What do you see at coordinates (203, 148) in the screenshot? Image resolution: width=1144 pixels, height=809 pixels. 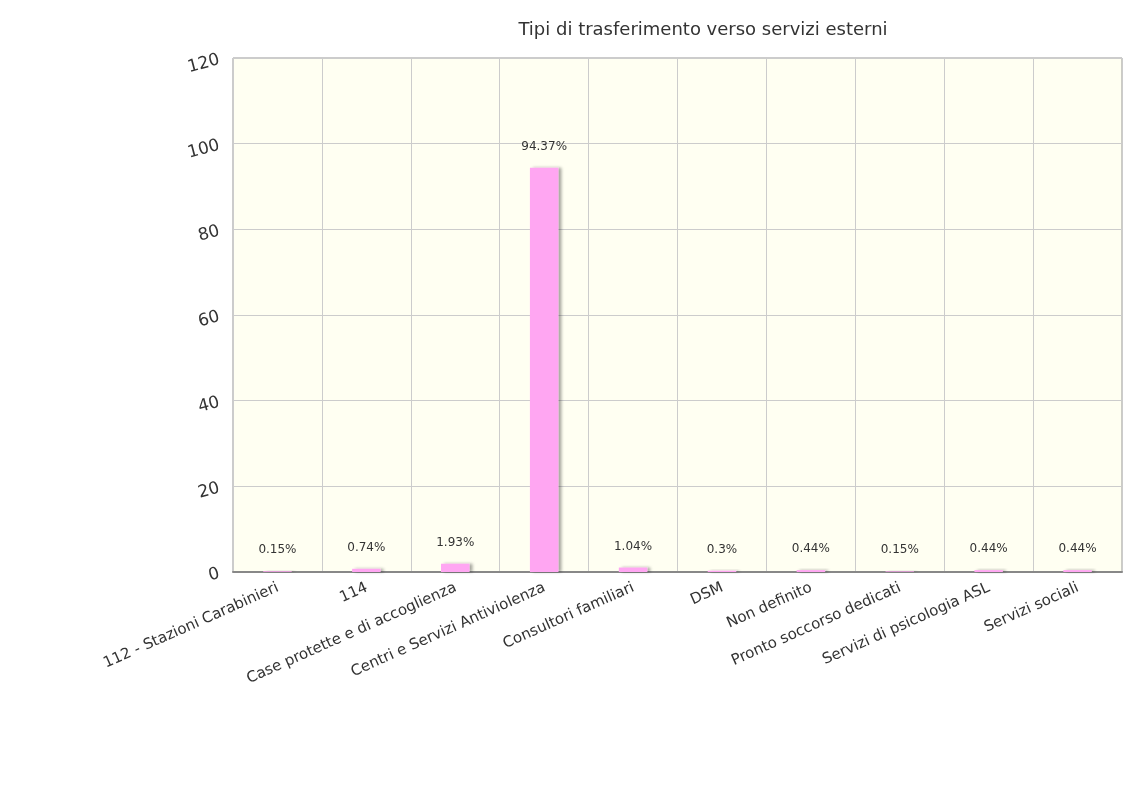 I see `y-tick-label: 100` at bounding box center [203, 148].